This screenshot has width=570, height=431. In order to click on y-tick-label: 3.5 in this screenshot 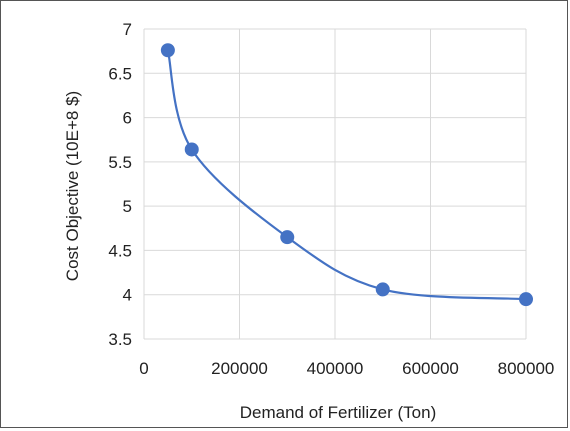, I will do `click(120, 339)`.